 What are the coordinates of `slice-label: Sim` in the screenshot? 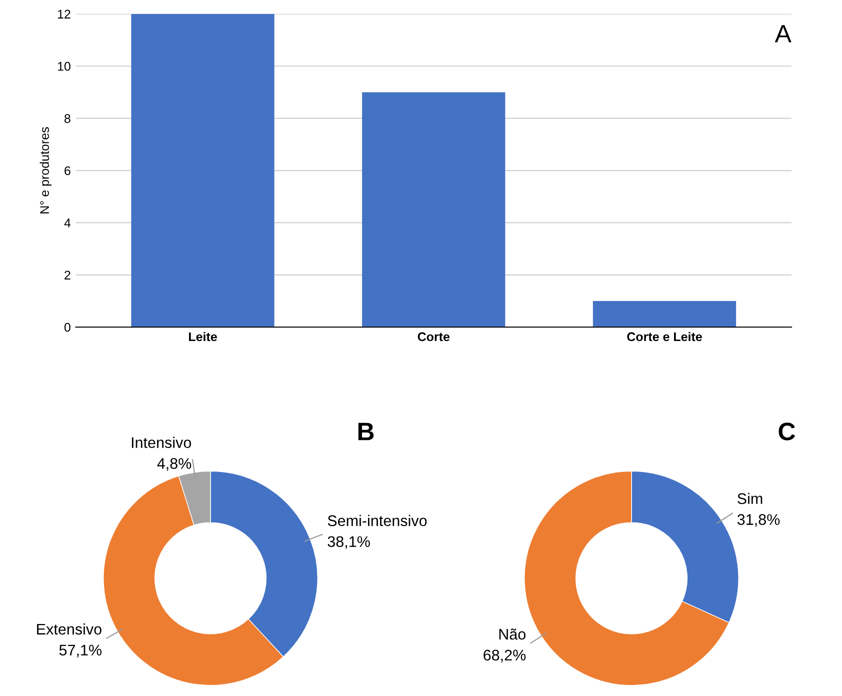 It's located at (750, 498).